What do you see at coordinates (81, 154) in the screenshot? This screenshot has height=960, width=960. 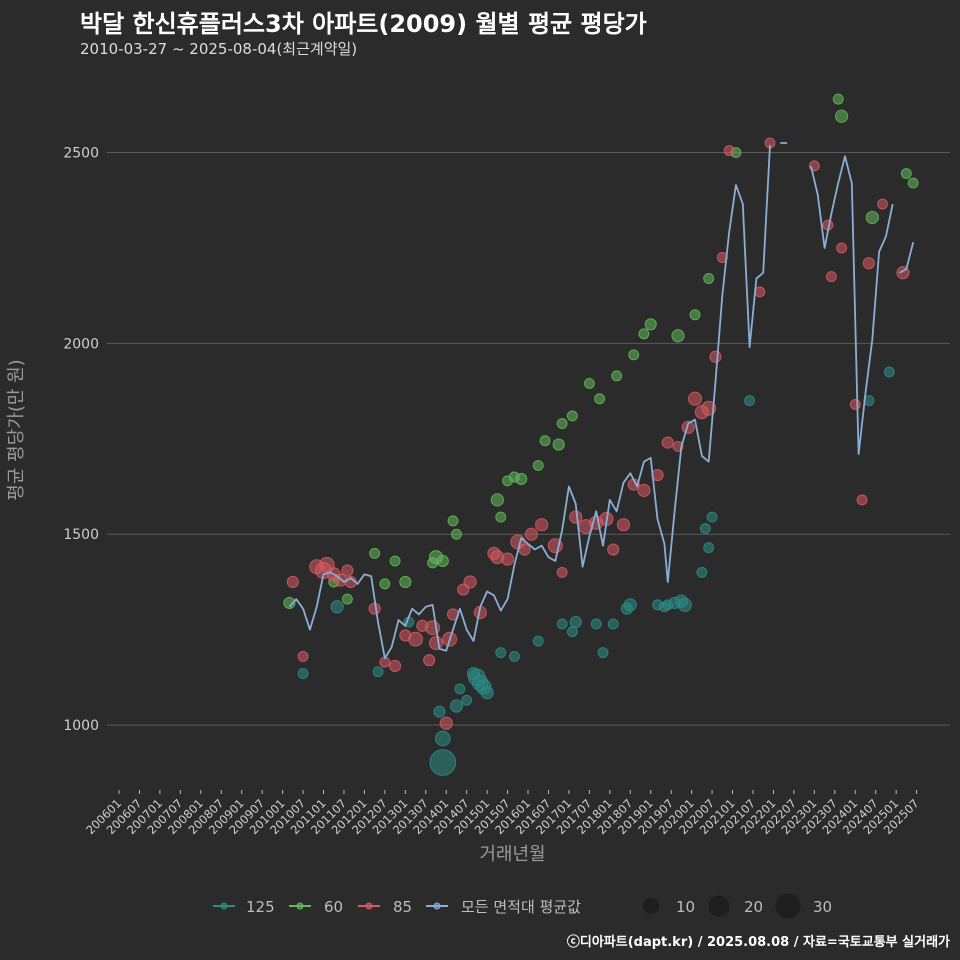 I see `y-tick-label: 2500` at bounding box center [81, 154].